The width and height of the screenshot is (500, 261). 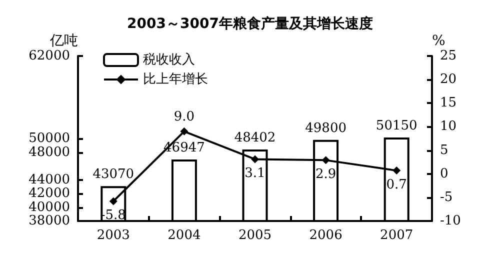 What do you see at coordinates (184, 116) in the screenshot?
I see `data-label: 9.0` at bounding box center [184, 116].